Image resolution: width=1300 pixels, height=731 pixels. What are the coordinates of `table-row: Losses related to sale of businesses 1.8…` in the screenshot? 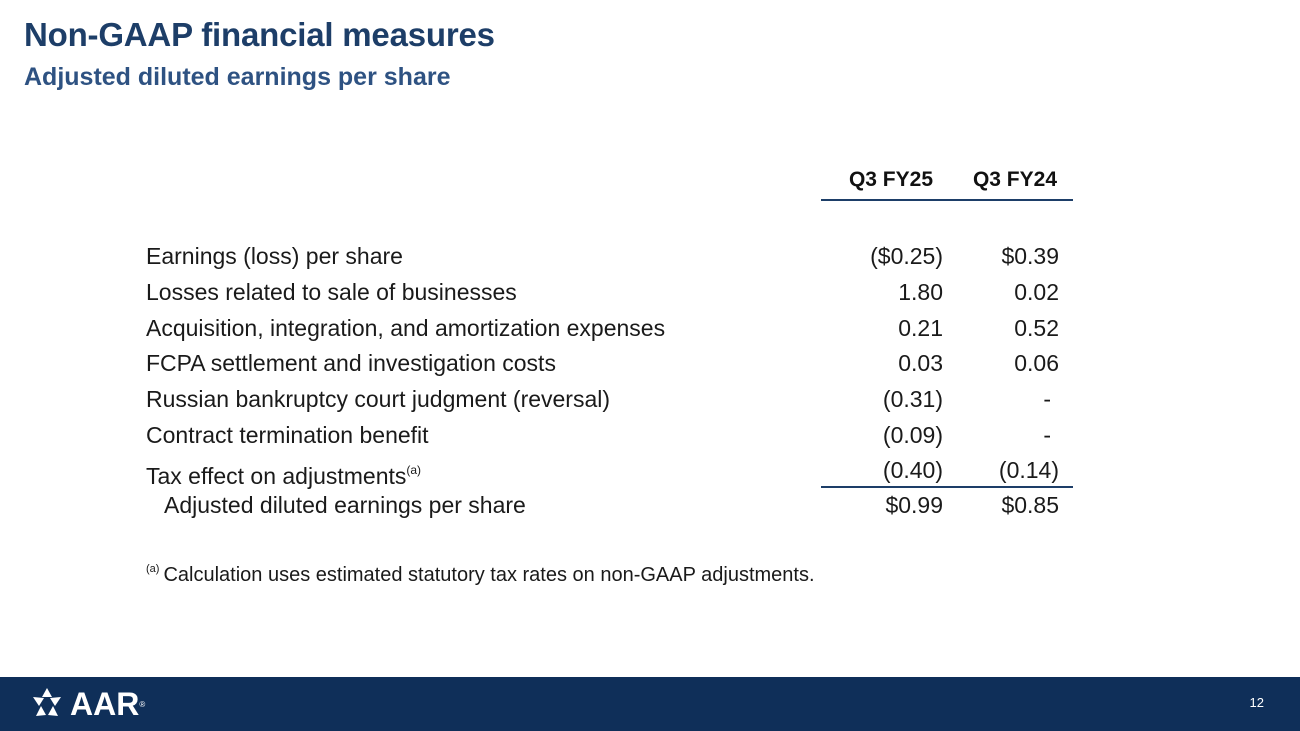 It's located at (611, 292).